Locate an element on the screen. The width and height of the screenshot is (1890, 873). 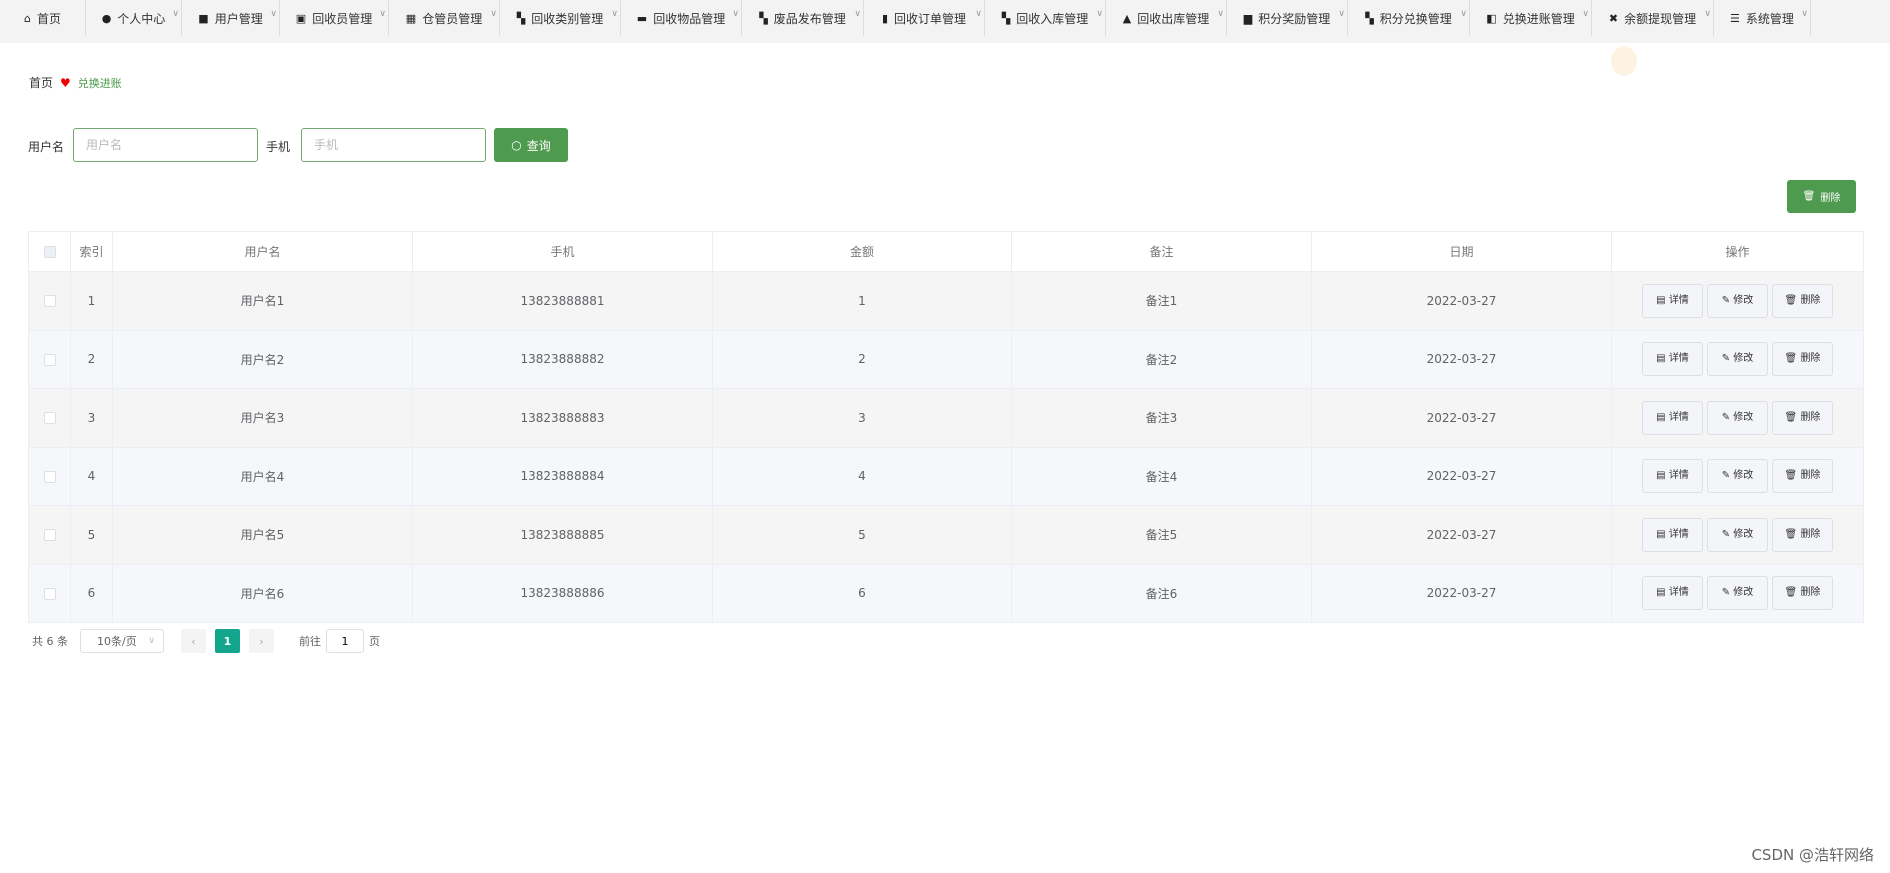
cell-username: 用户名3 is located at coordinates (262, 418).